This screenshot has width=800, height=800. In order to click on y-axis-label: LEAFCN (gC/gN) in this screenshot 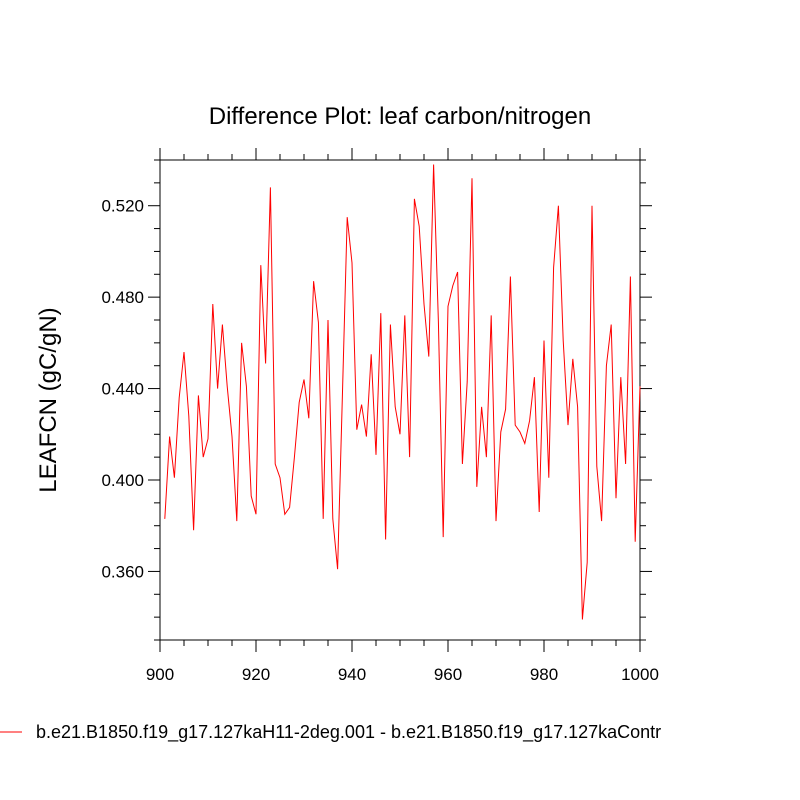, I will do `click(48, 399)`.